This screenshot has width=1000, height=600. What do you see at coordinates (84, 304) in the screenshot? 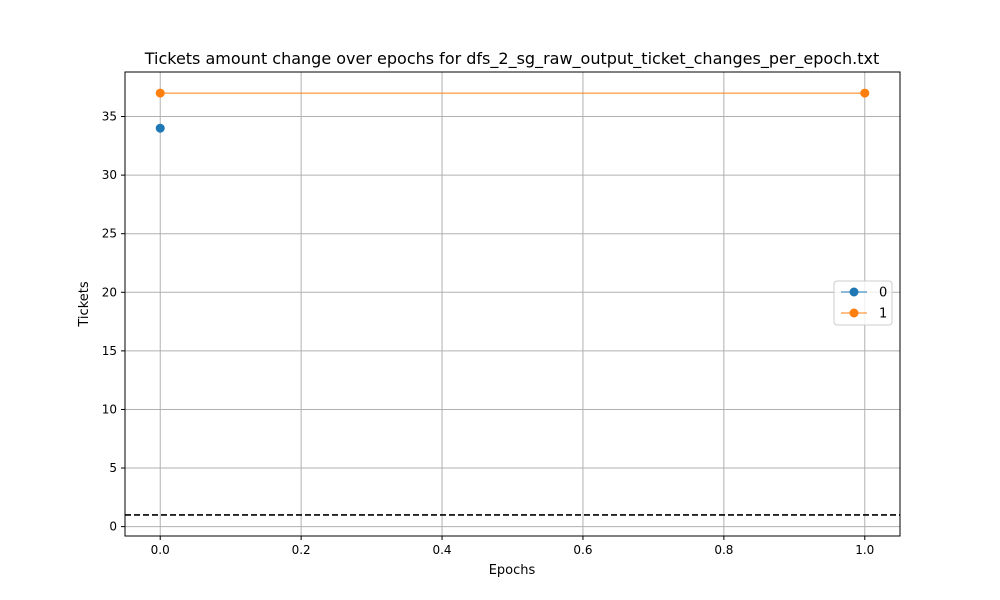
I see `y-axis-label: Tickets` at bounding box center [84, 304].